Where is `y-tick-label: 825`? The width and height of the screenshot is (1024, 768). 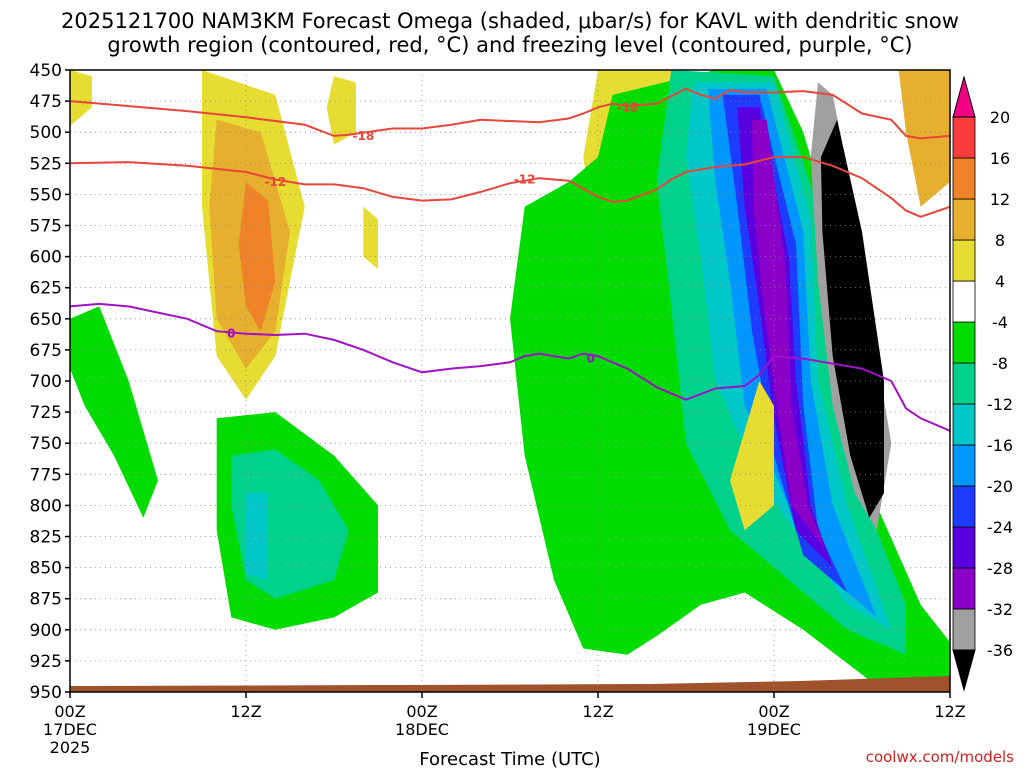
y-tick-label: 825 is located at coordinates (46, 538).